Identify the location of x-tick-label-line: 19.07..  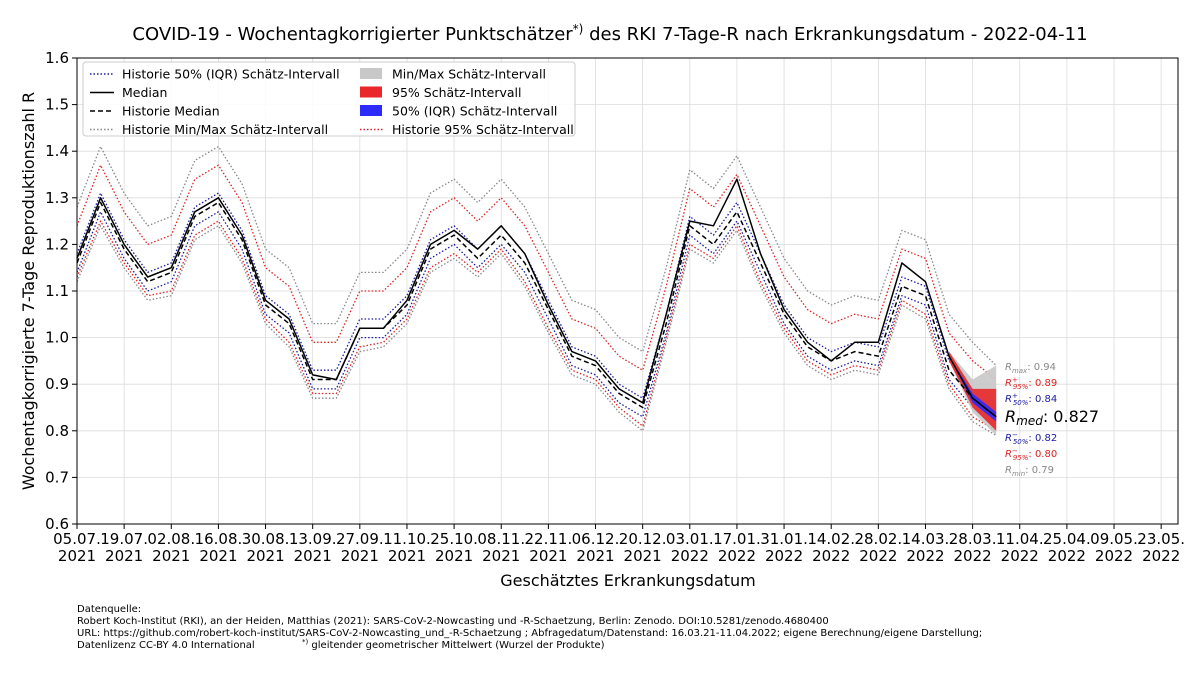
(124, 539).